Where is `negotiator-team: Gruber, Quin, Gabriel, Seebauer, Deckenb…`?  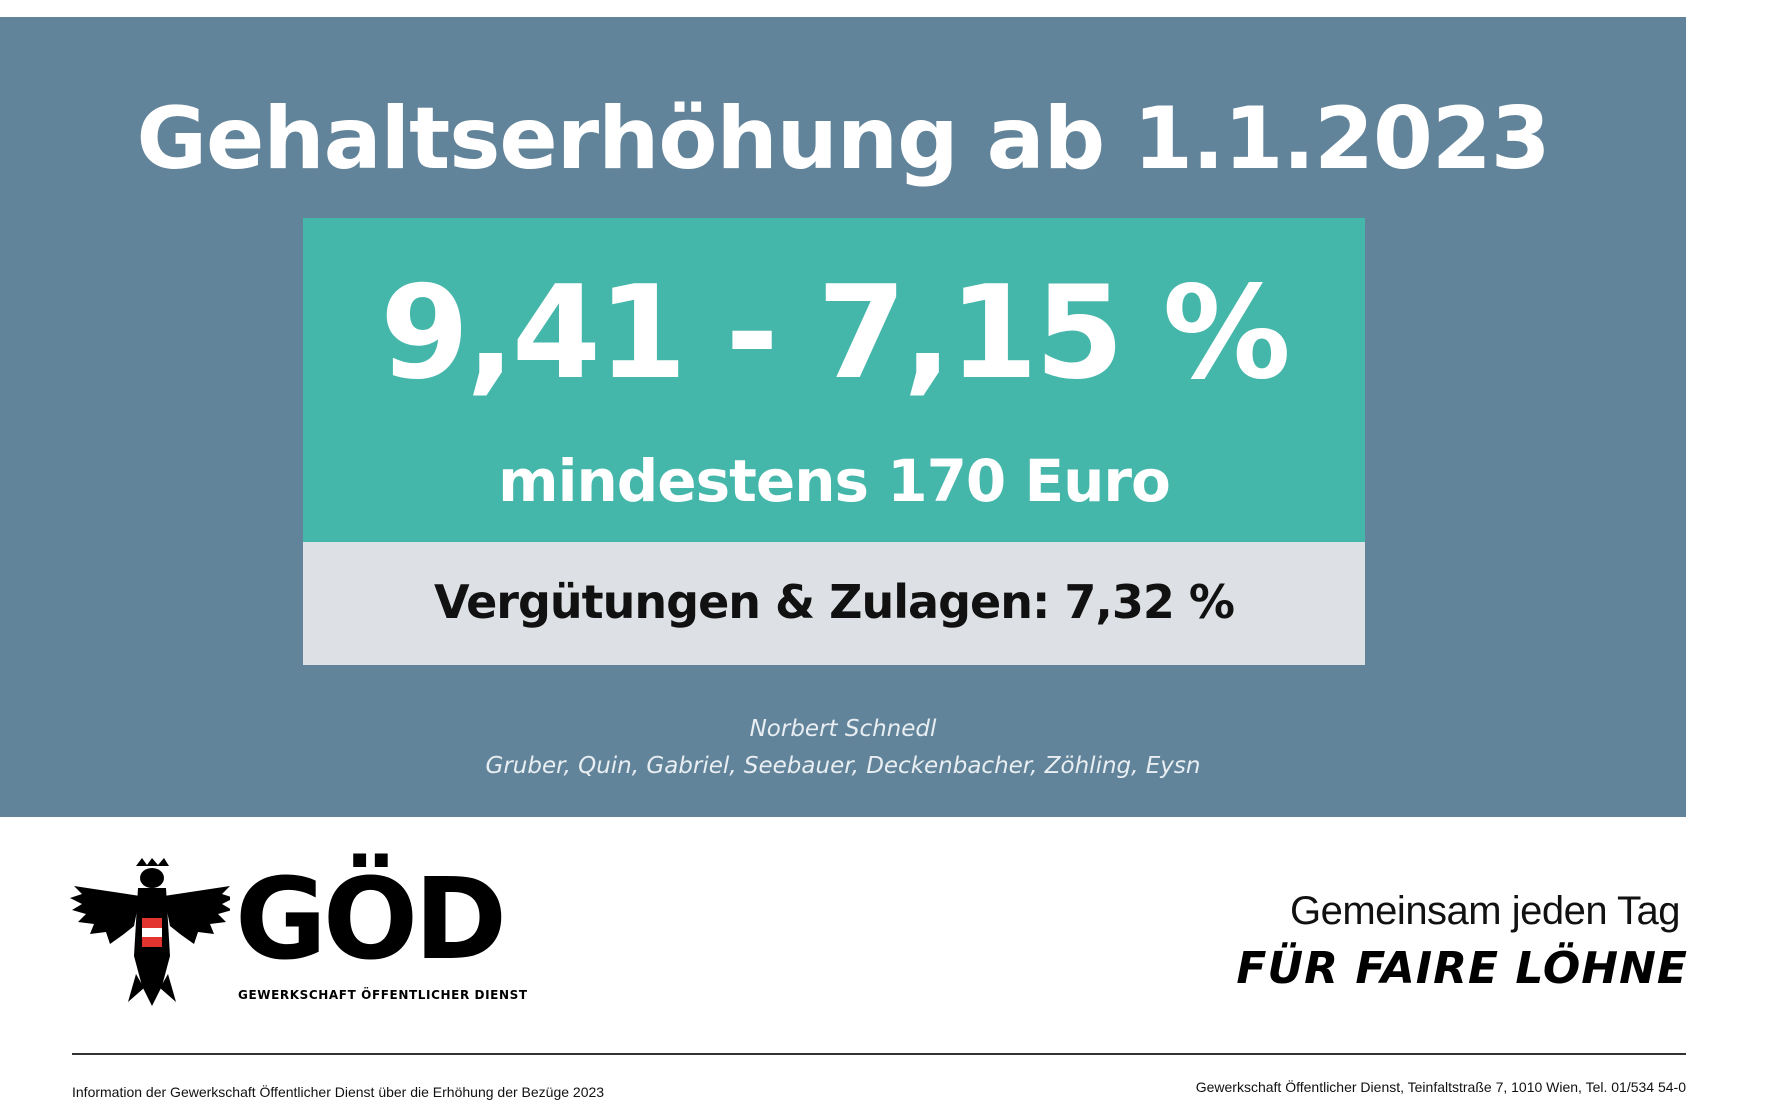
negotiator-team: Gruber, Quin, Gabriel, Seebauer, Deckenb… is located at coordinates (843, 766).